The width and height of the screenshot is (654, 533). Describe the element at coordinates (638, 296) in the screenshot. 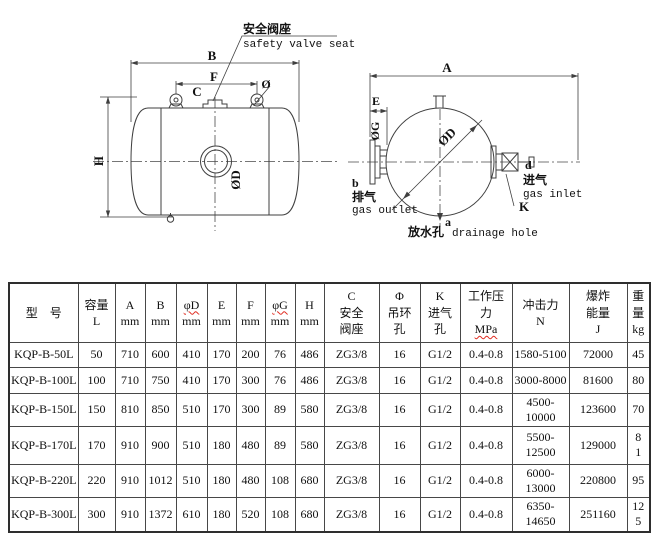

I see `header-line: 重` at that location.